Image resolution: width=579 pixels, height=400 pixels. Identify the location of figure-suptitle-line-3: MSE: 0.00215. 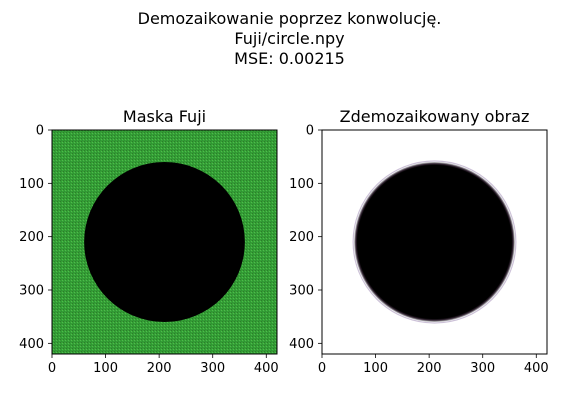
(289, 58).